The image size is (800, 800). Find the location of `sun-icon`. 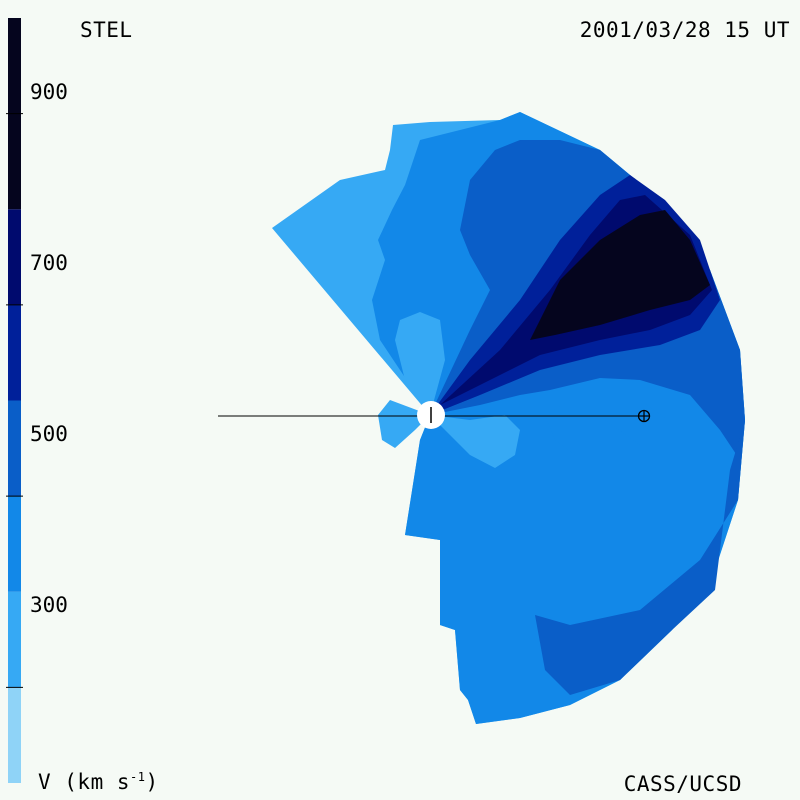

sun-icon is located at coordinates (431, 415).